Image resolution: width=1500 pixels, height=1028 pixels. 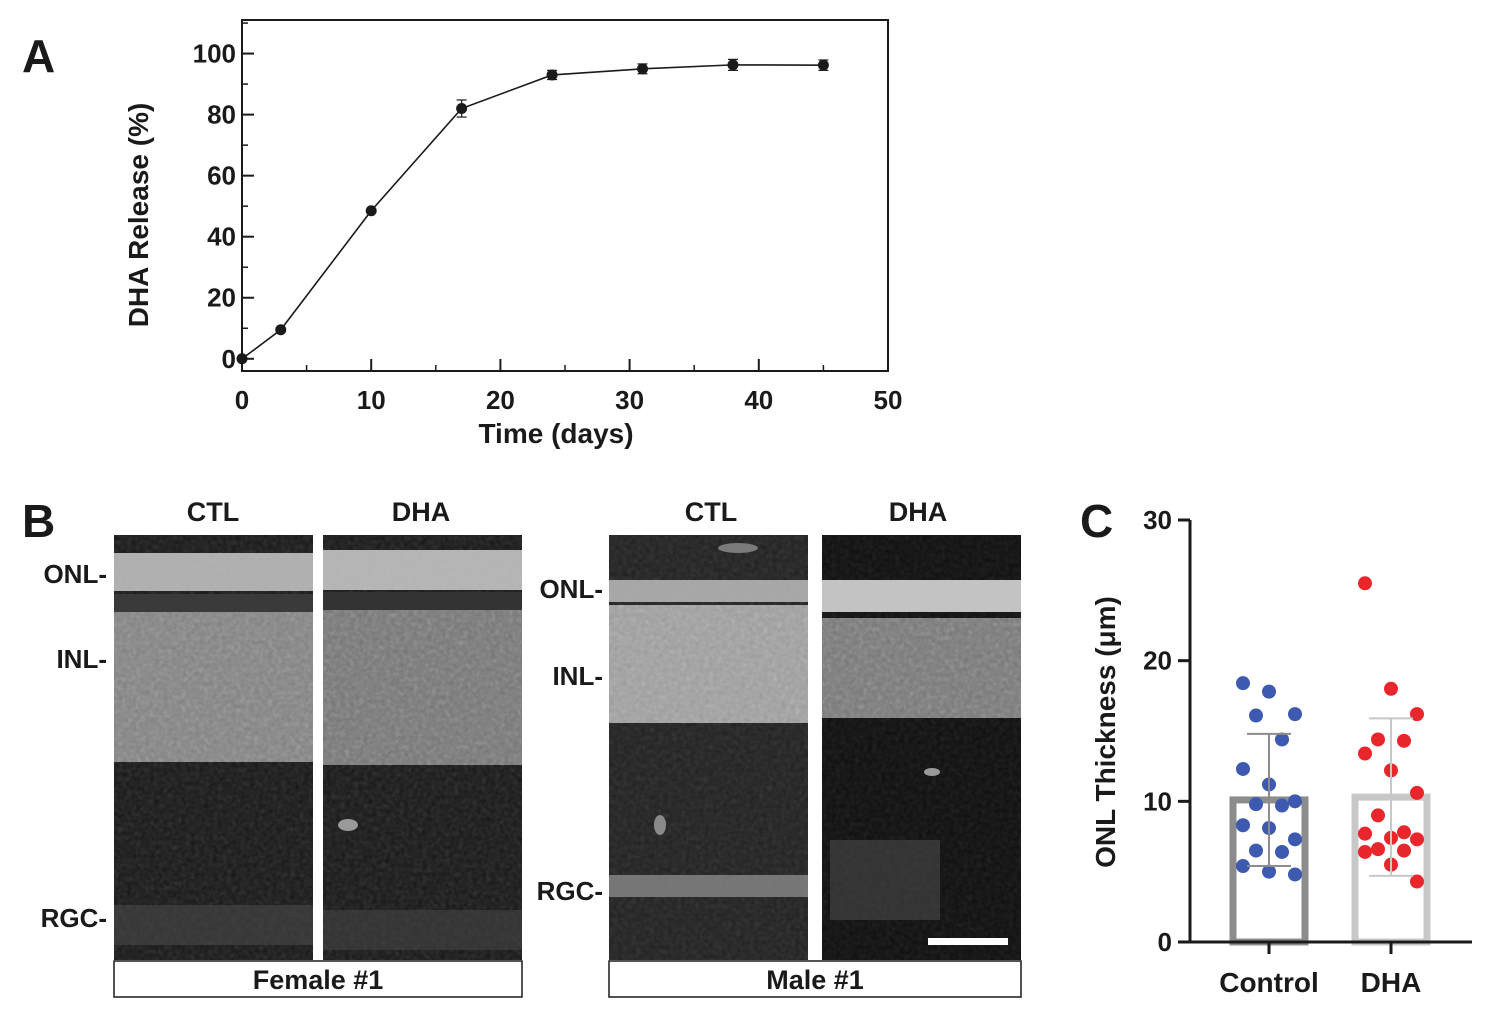 I want to click on panel-c-chart: Control DHA 0 10 20 30 ONL Thickness (μm), so click(x=1281, y=751).